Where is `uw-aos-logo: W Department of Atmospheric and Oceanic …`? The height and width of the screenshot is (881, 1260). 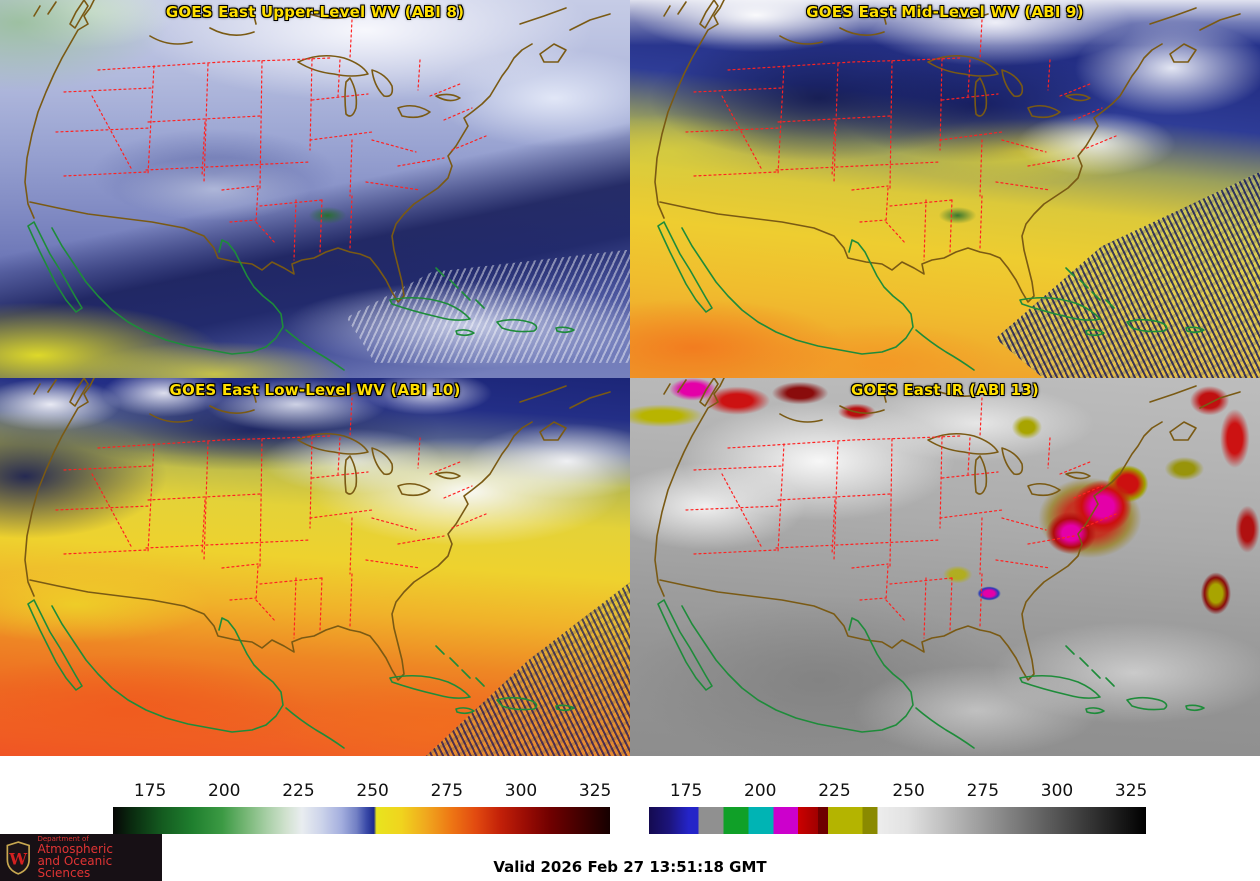 uw-aos-logo: W Department of Atmospheric and Oceanic … is located at coordinates (81, 857).